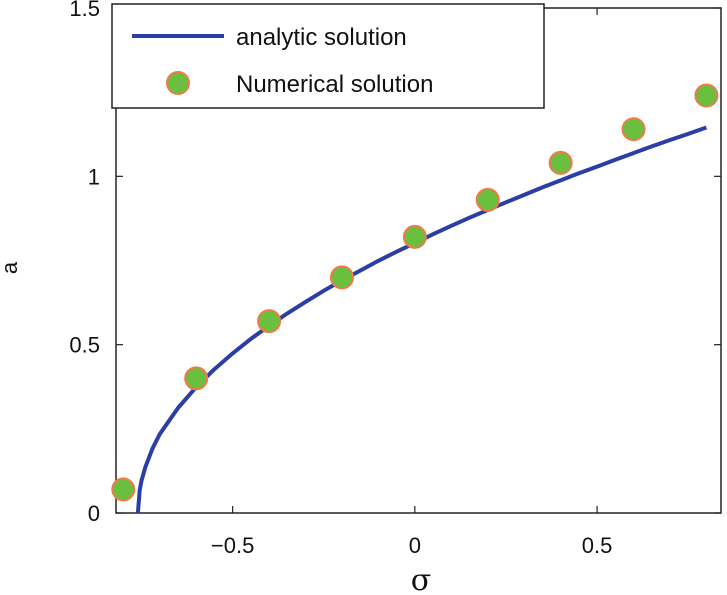 The image size is (727, 595). I want to click on legend-label-analytic: analytic solution, so click(321, 37).